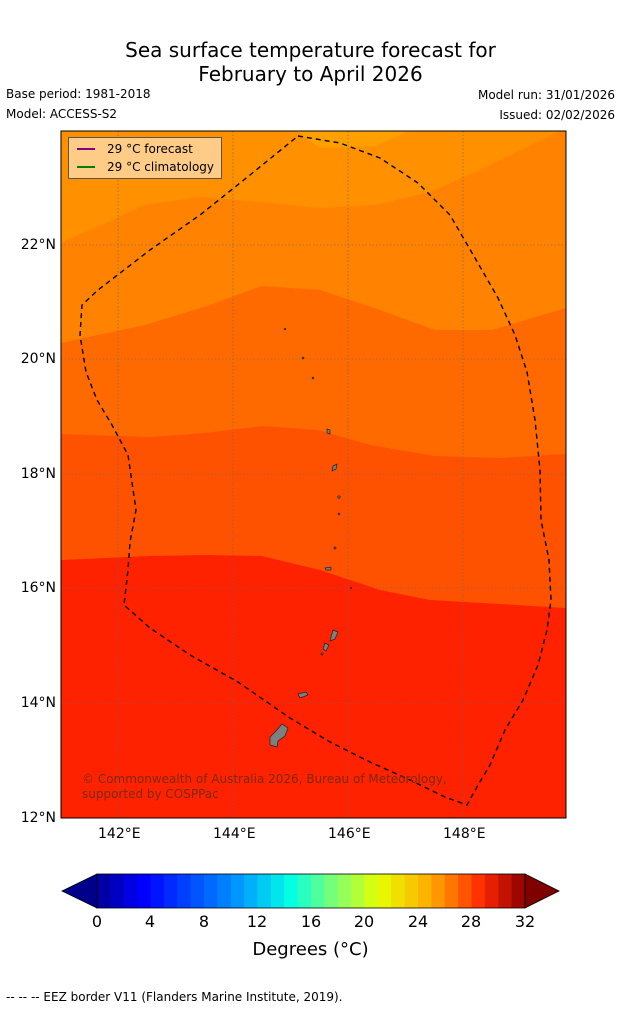 This screenshot has width=621, height=1011. What do you see at coordinates (542, 891) in the screenshot?
I see `colorbar-high-extend` at bounding box center [542, 891].